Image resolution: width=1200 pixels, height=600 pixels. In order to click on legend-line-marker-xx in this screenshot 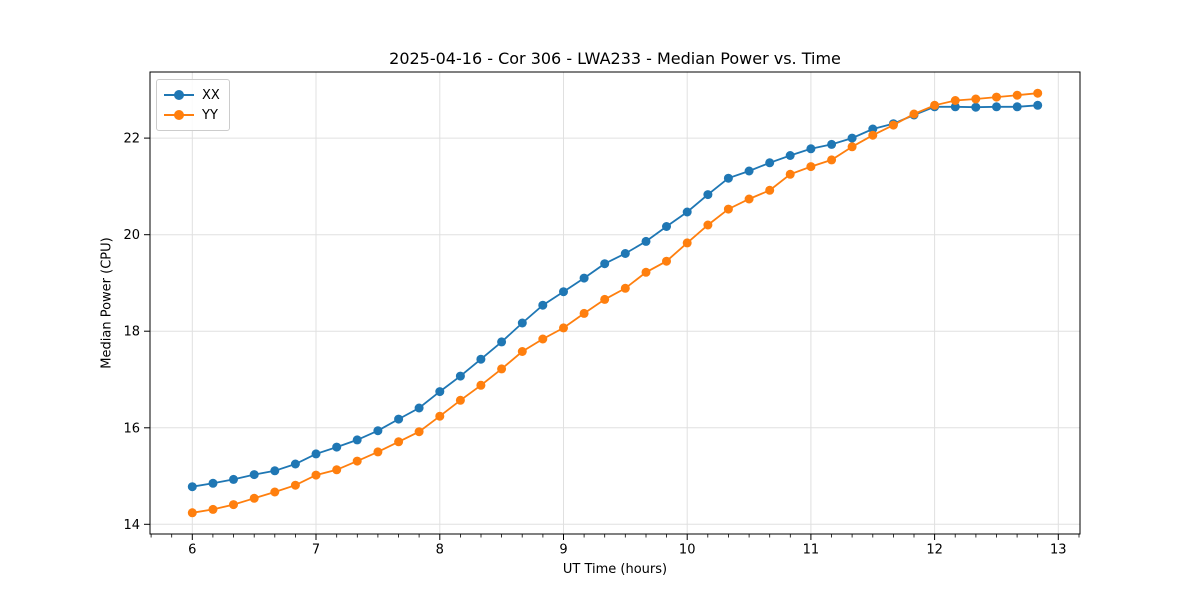, I will do `click(179, 95)`.